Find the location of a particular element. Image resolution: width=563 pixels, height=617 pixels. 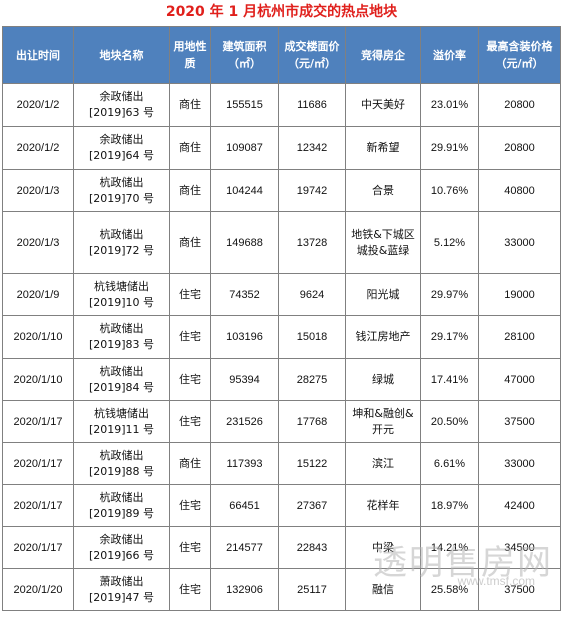

cell-premium-rate: 25.58% is located at coordinates (449, 589).